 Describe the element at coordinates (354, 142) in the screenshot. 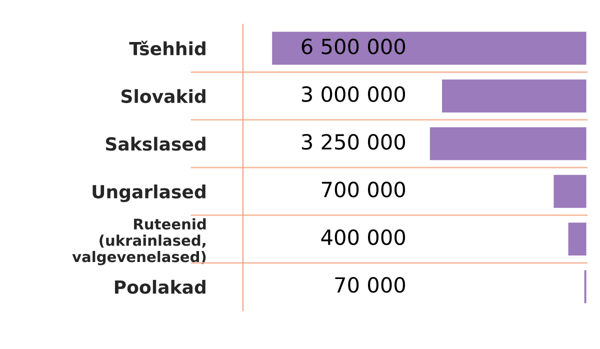

I see `data-label: 3 250 000` at that location.